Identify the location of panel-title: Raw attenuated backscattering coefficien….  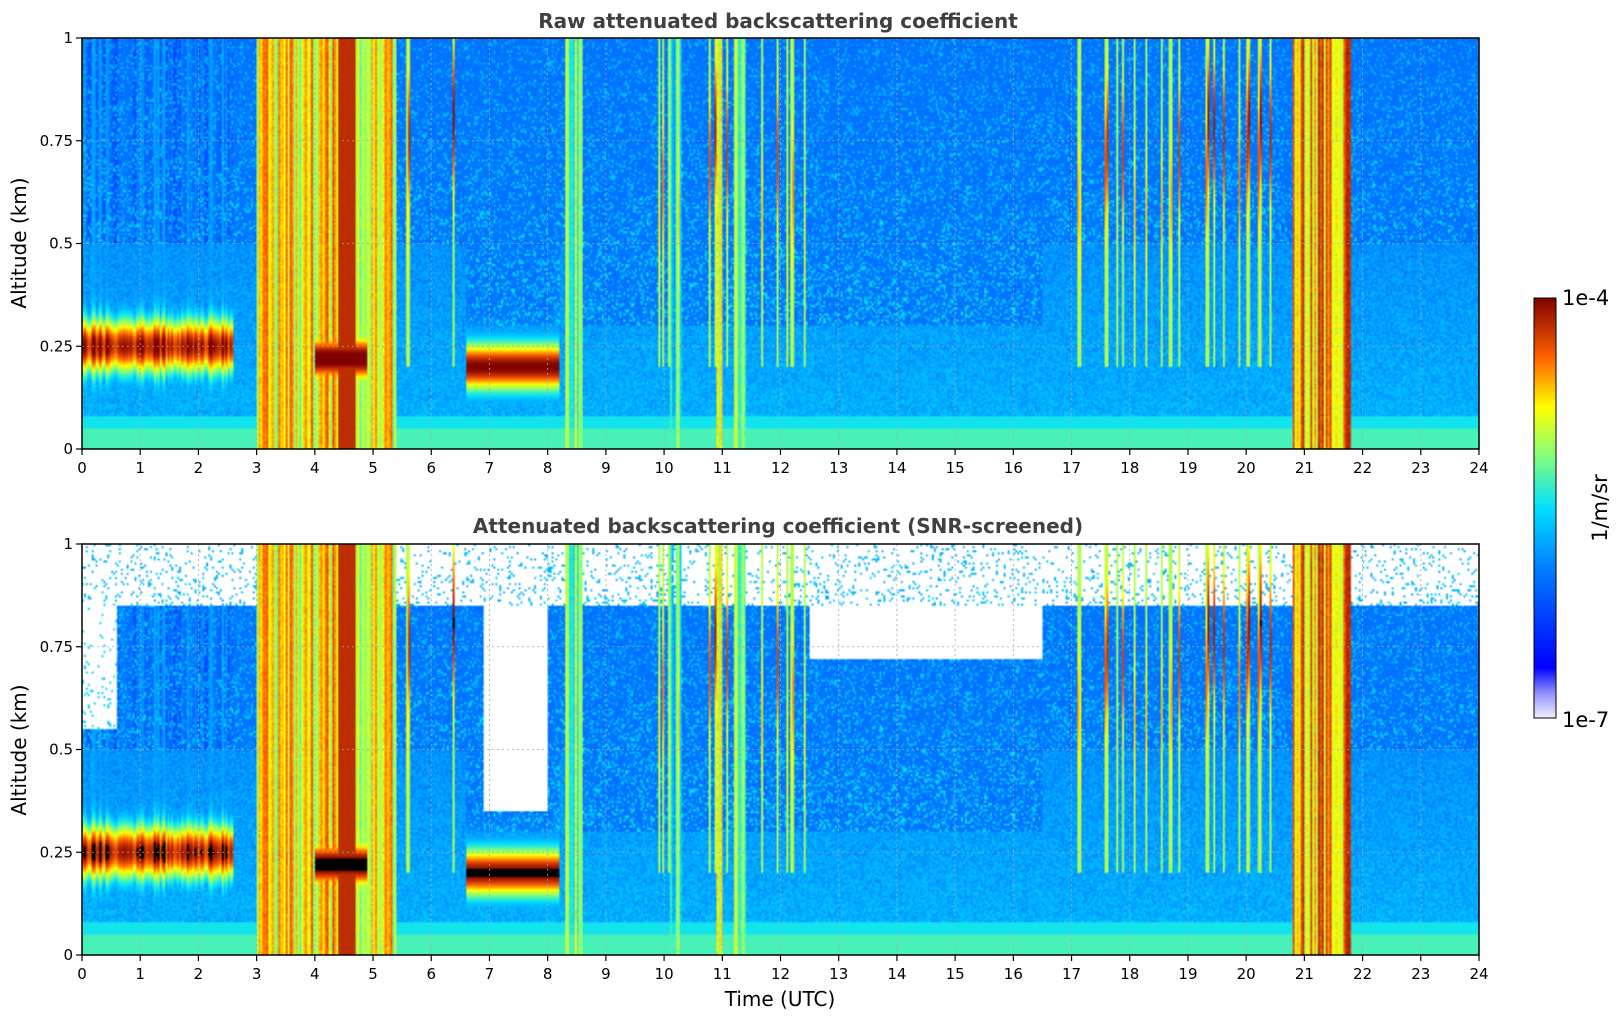
(778, 21).